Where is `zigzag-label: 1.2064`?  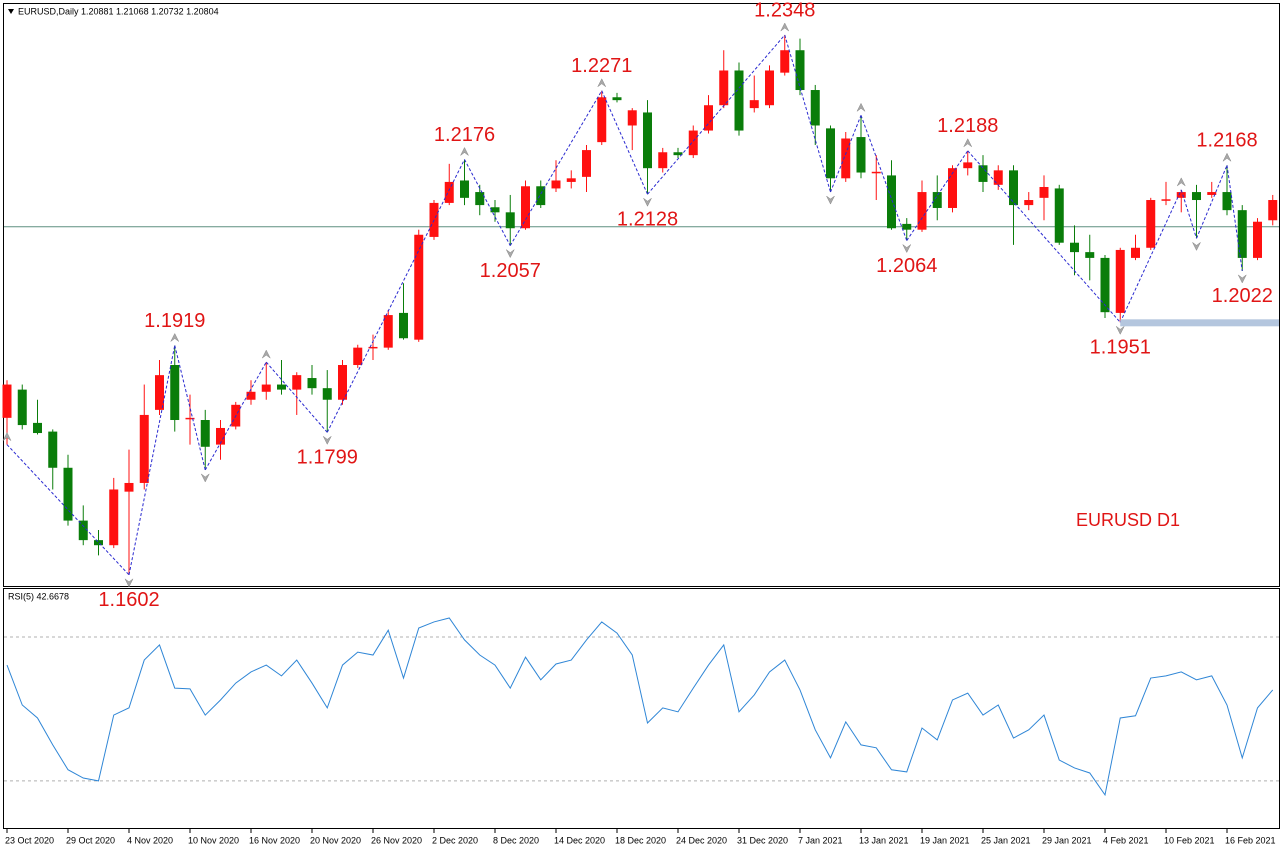
zigzag-label: 1.2064 is located at coordinates (906, 266).